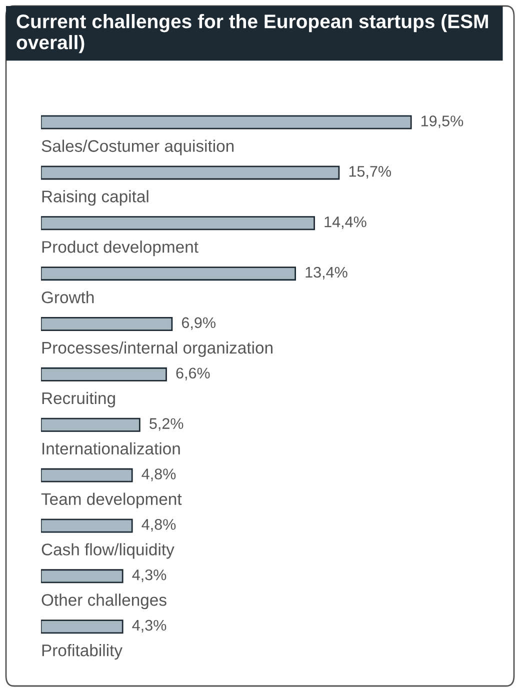  What do you see at coordinates (252, 34) in the screenshot?
I see `chart-title: Current challenges for the European startups (ESM overall)` at bounding box center [252, 34].